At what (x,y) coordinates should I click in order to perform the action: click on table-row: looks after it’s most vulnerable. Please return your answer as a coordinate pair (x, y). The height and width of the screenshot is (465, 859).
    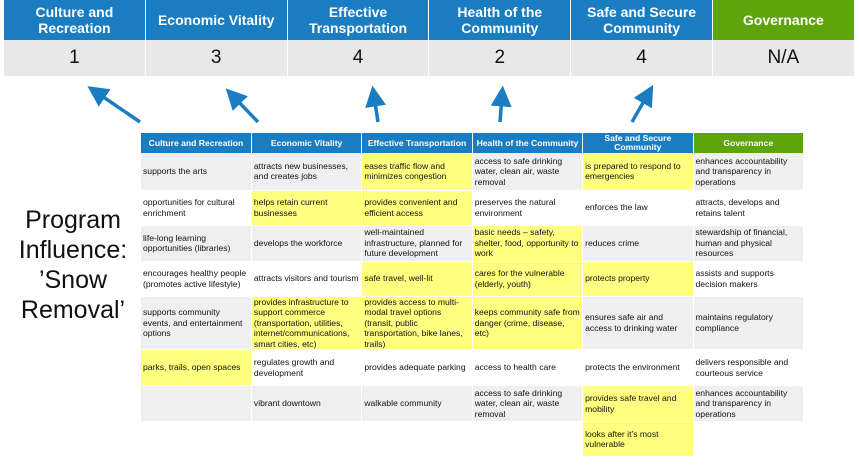
    Looking at the image, I should click on (473, 439).